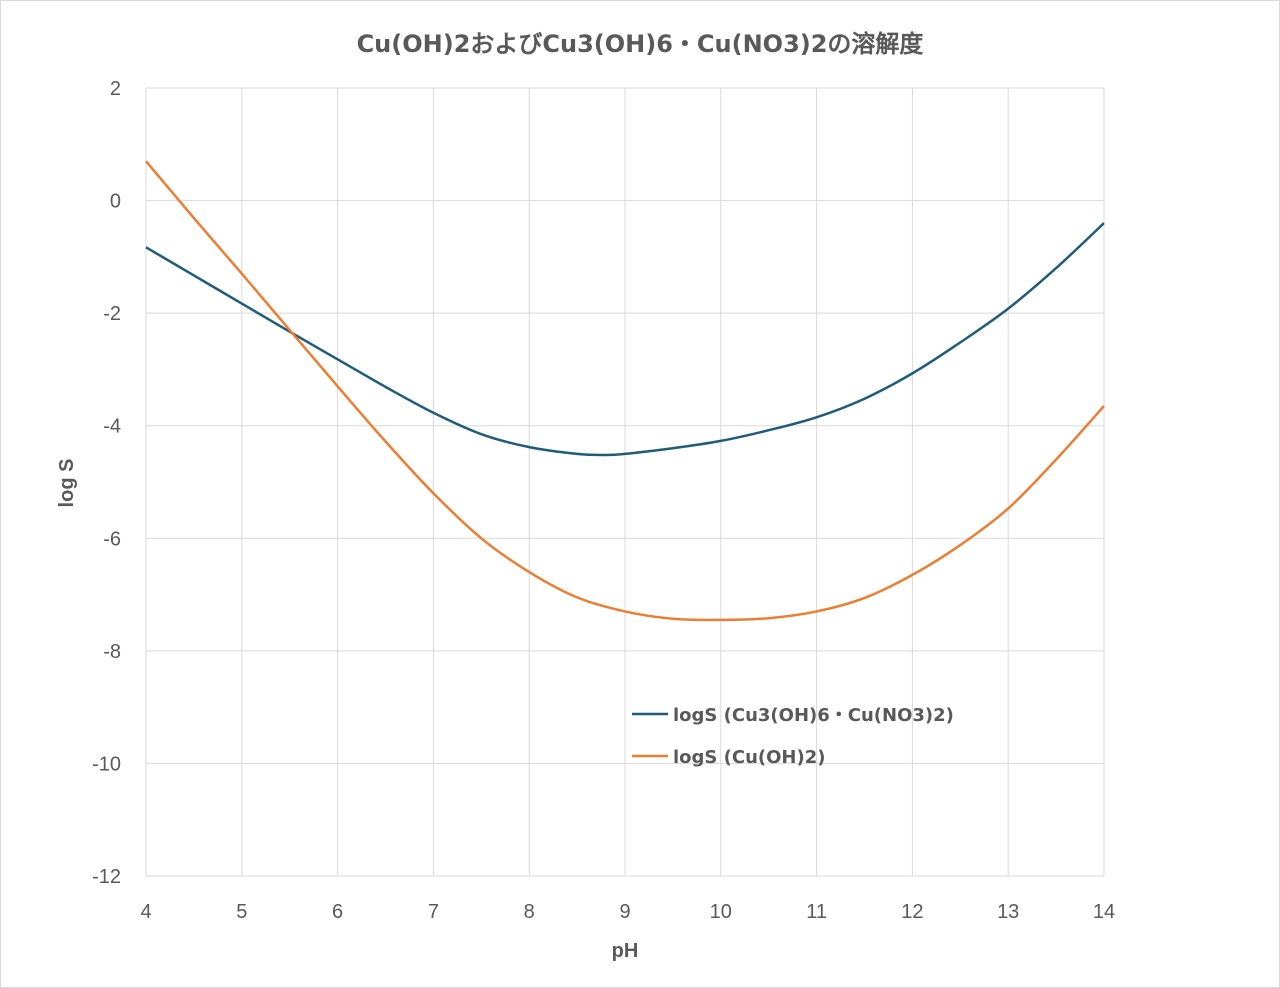 The width and height of the screenshot is (1280, 988). What do you see at coordinates (813, 715) in the screenshot?
I see `legend-label-cu3: logS (Cu3(OH)6・Cu(NO3)2)` at bounding box center [813, 715].